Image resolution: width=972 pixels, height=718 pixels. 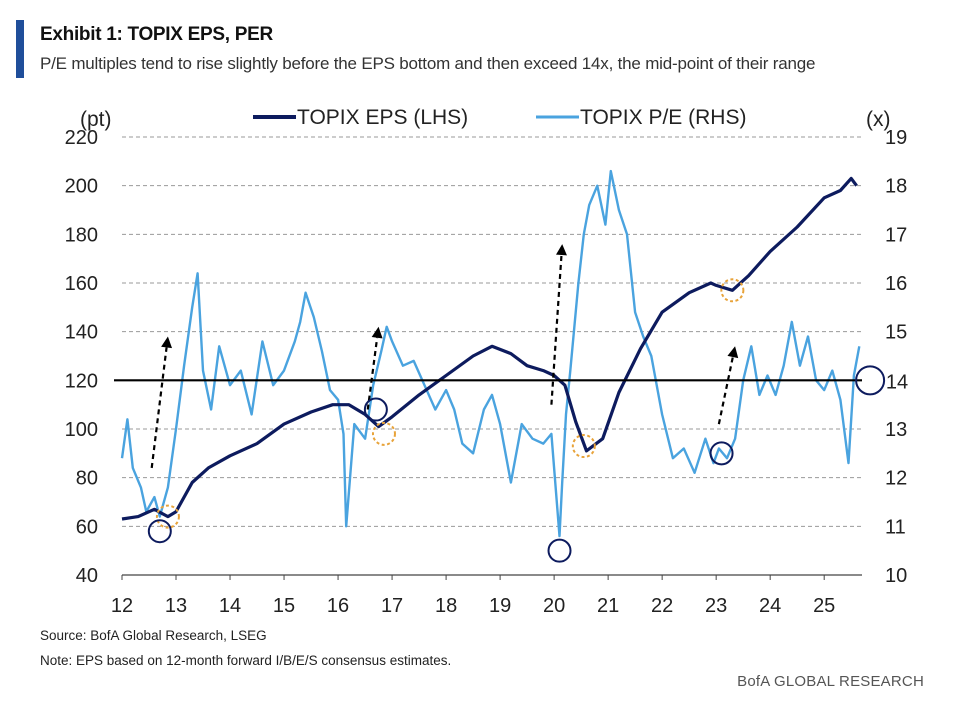 What do you see at coordinates (500, 606) in the screenshot?
I see `x-tick-label: 19` at bounding box center [500, 606].